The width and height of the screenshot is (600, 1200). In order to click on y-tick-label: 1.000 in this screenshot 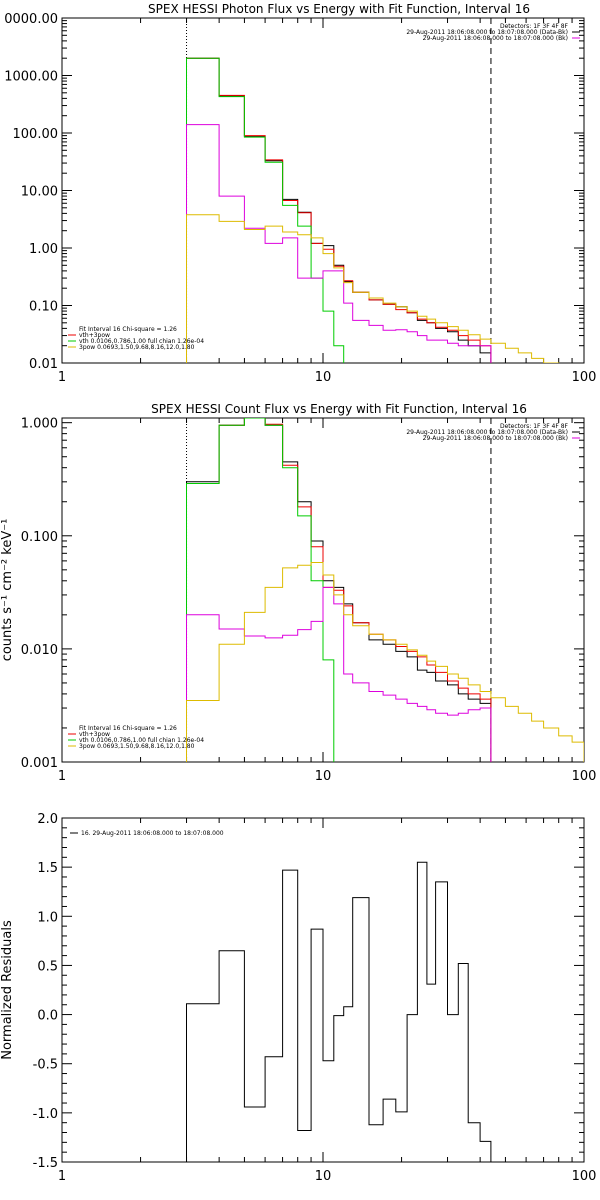, I will do `click(39, 424)`.